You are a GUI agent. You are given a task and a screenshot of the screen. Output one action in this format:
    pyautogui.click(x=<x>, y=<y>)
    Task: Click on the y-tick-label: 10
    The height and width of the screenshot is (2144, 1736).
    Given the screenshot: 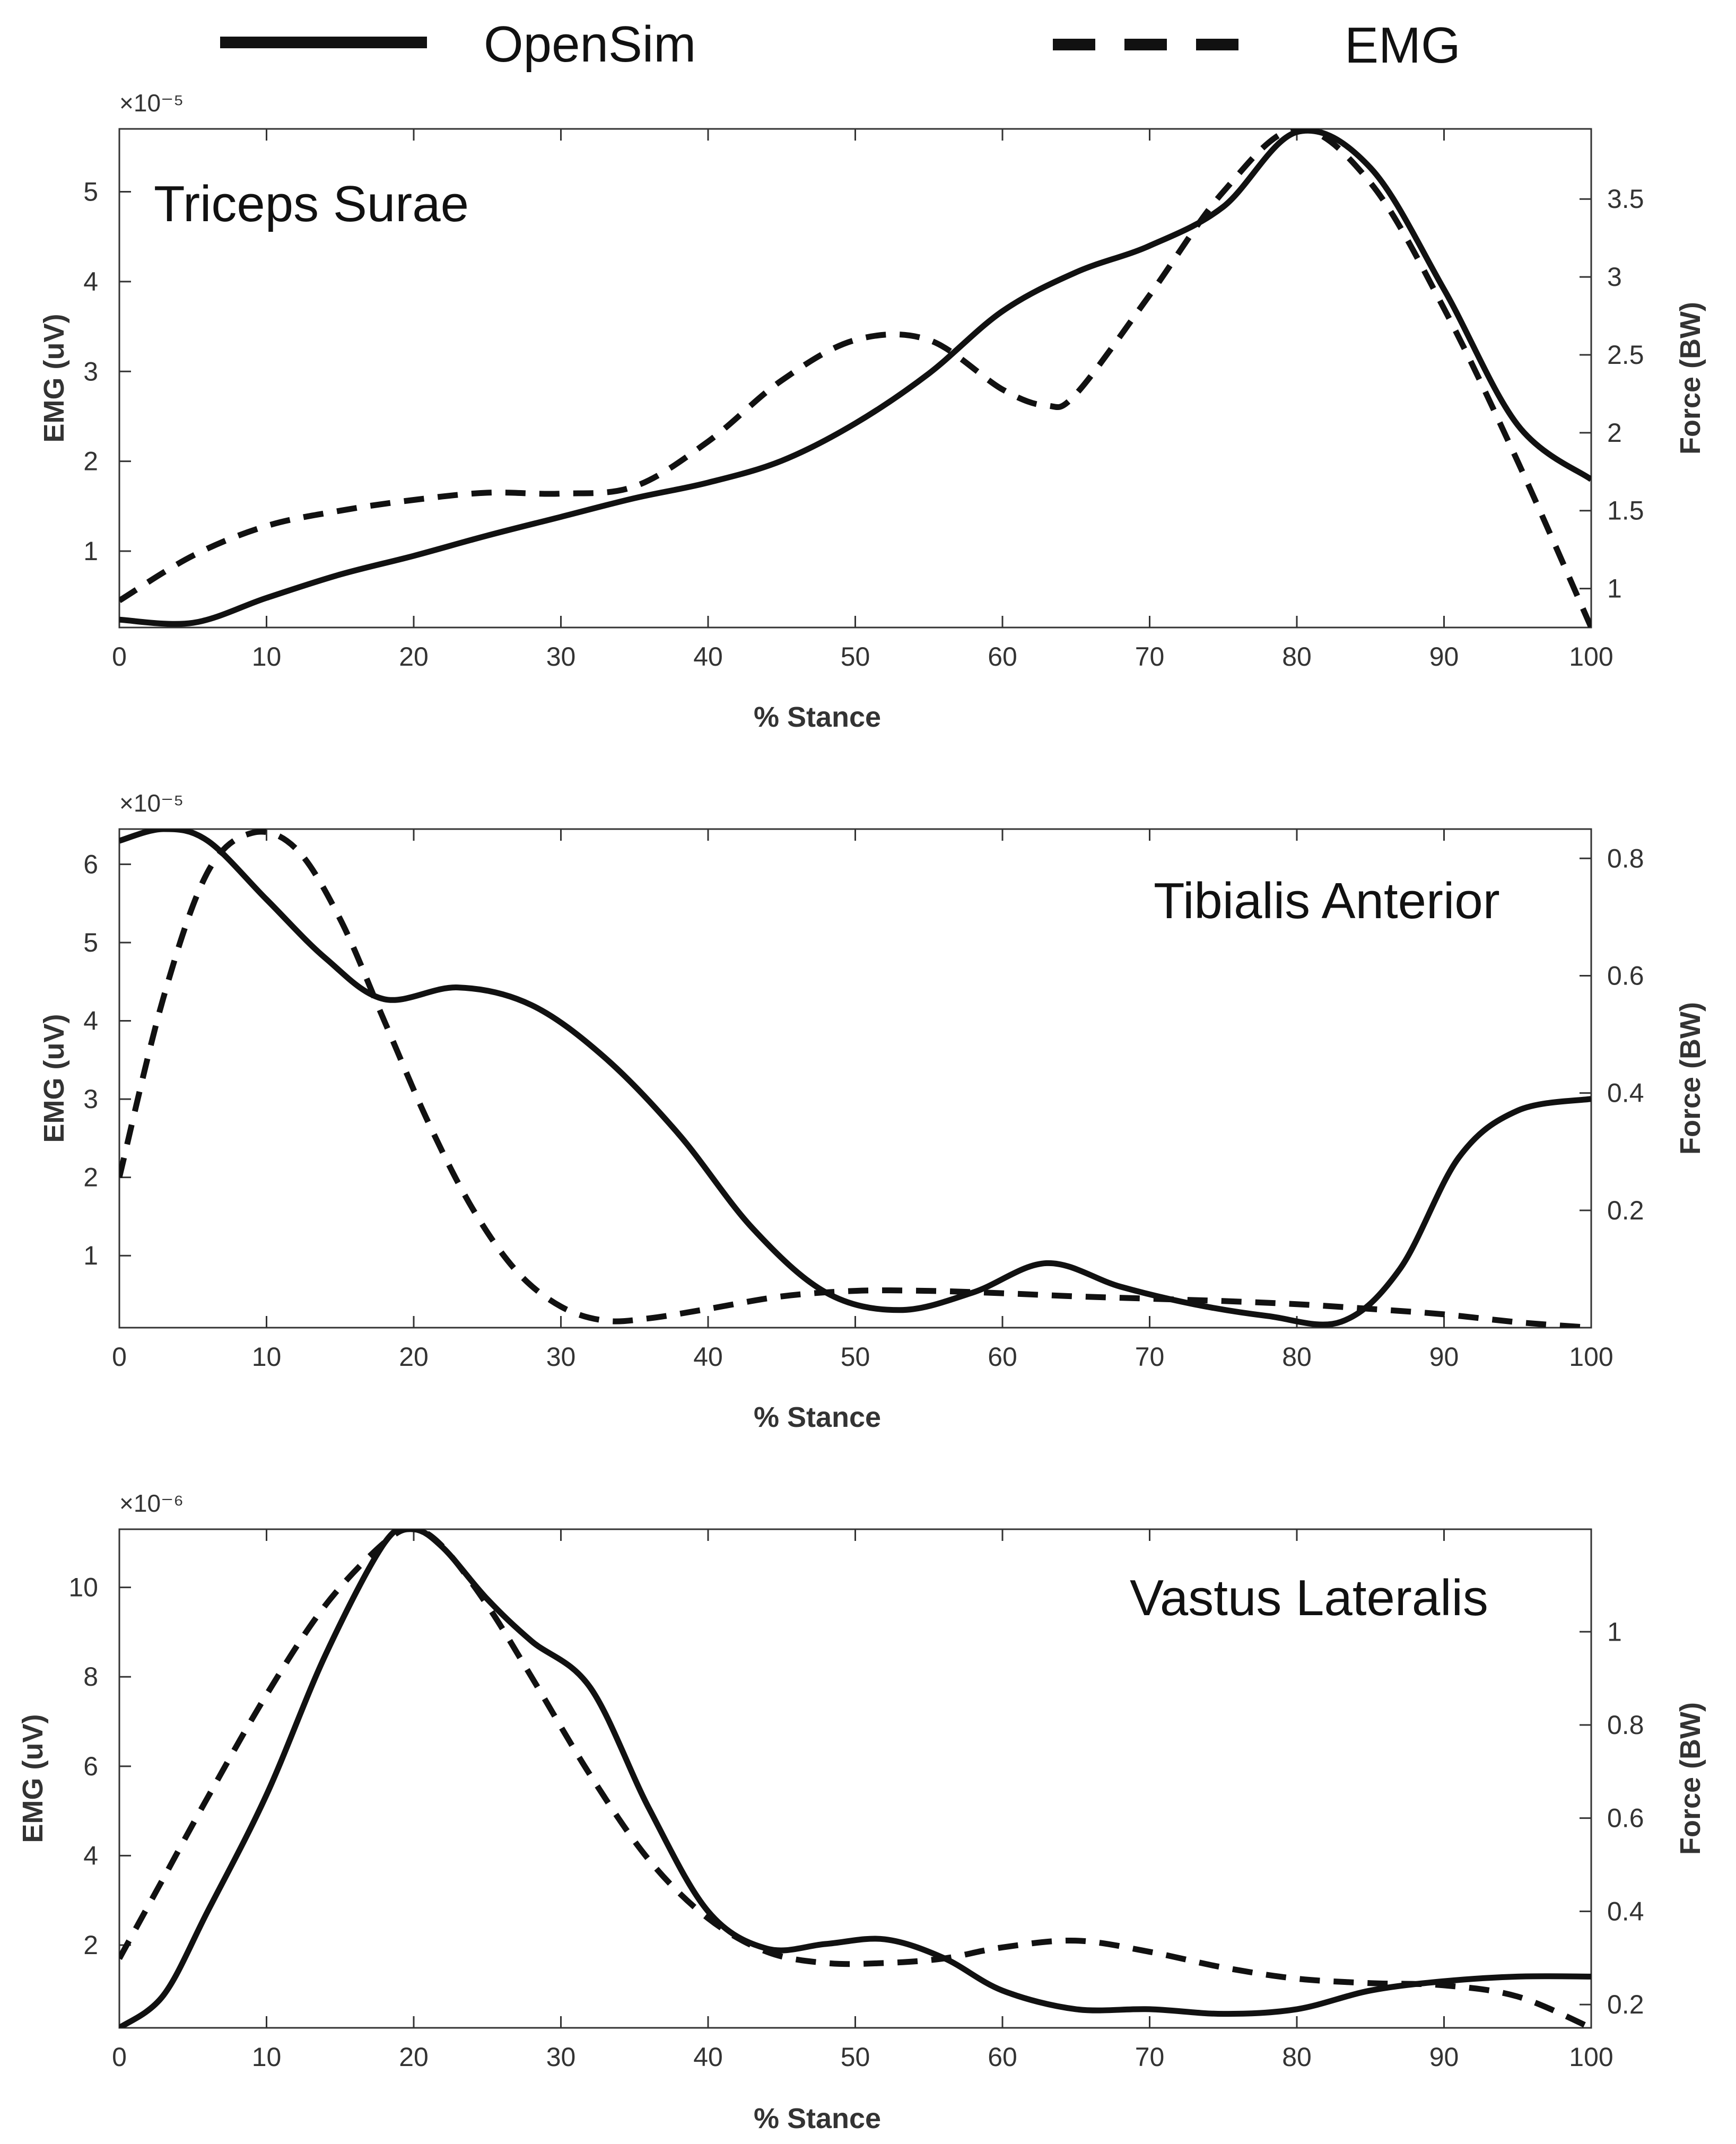 What is the action you would take?
    pyautogui.click(x=83, y=1587)
    